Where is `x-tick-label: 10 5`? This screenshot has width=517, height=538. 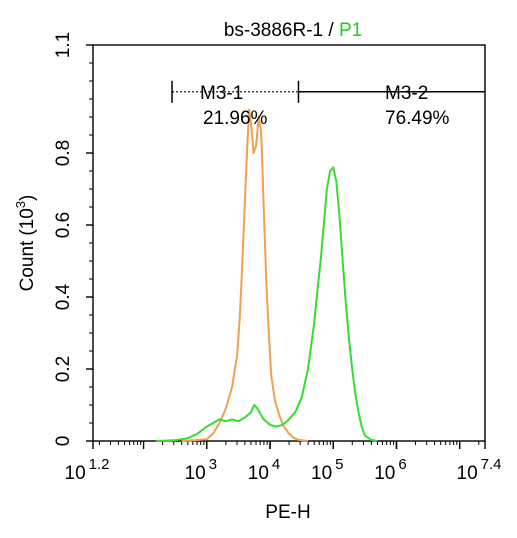
x-tick-label: 10 5 is located at coordinates (327, 470).